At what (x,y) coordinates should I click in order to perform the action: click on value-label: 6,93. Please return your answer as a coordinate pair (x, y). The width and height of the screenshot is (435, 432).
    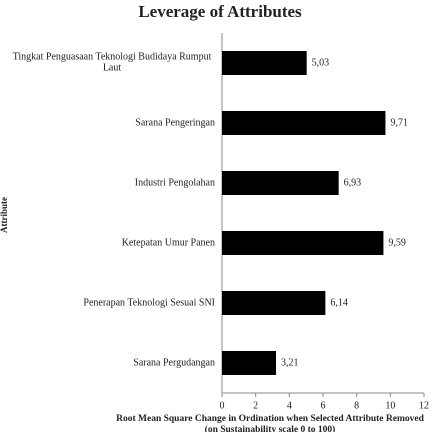
    Looking at the image, I should click on (353, 182).